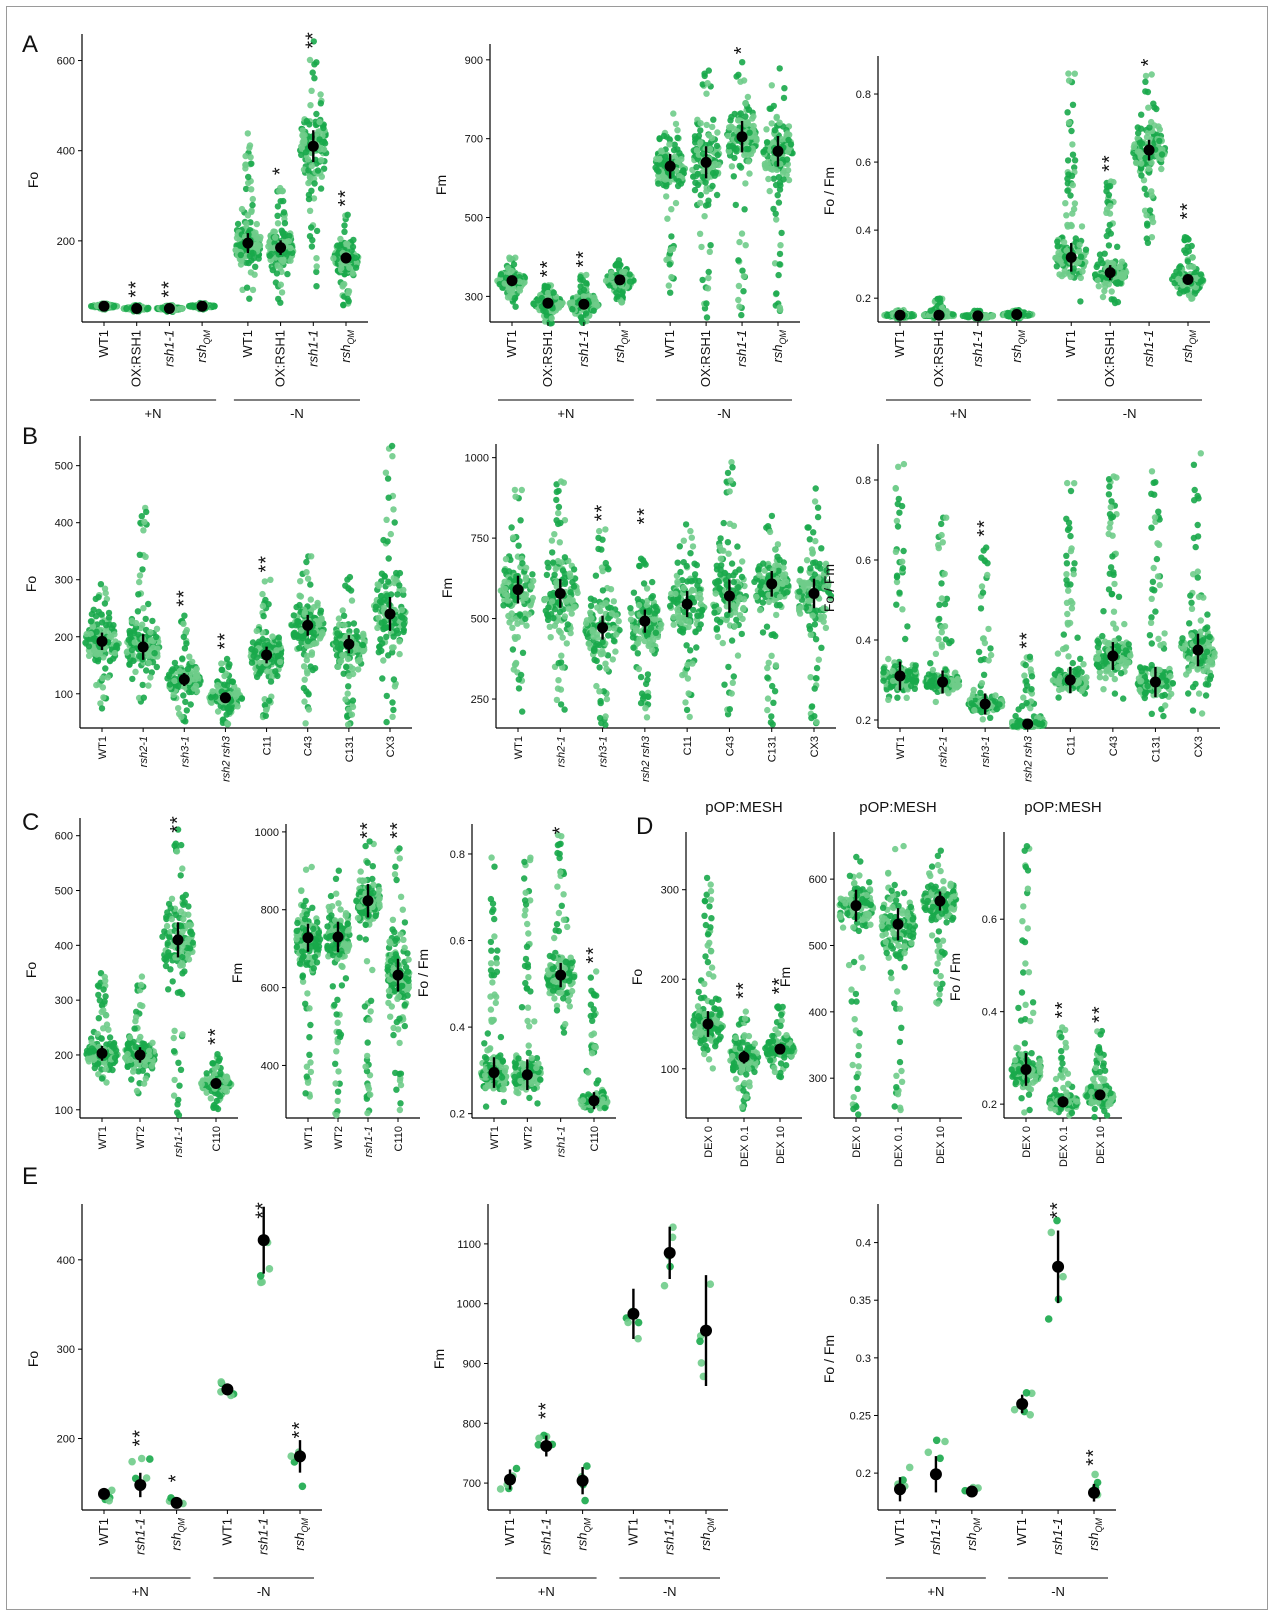 Image resolution: width=1274 pixels, height=1616 pixels. What do you see at coordinates (30, 44) in the screenshot?
I see `panel-label-a: A` at bounding box center [30, 44].